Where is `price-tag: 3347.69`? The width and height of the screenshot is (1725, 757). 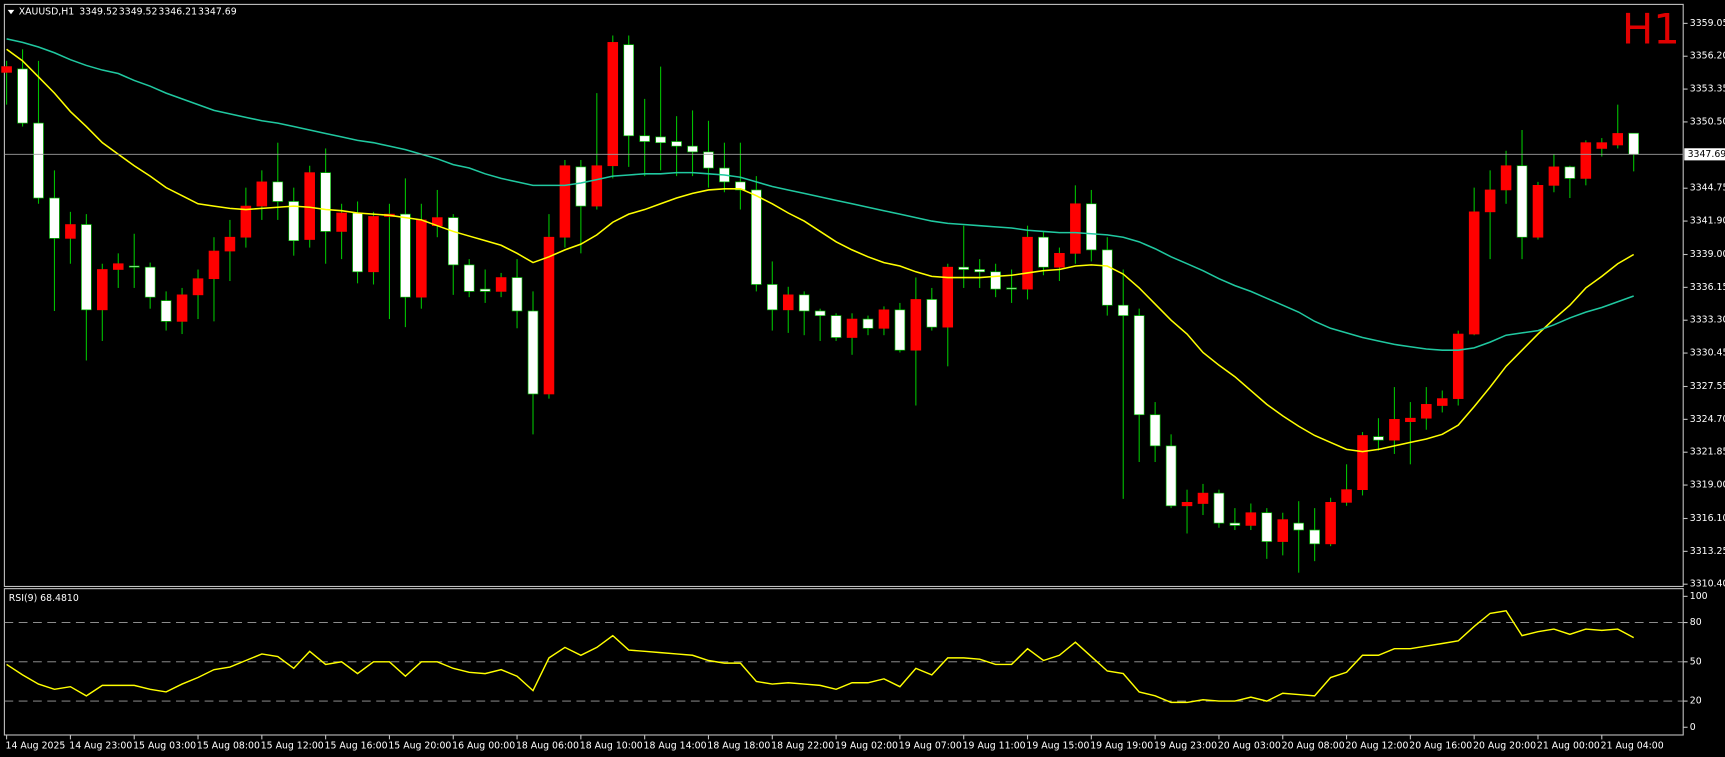 price-tag: 3347.69 is located at coordinates (1706, 154).